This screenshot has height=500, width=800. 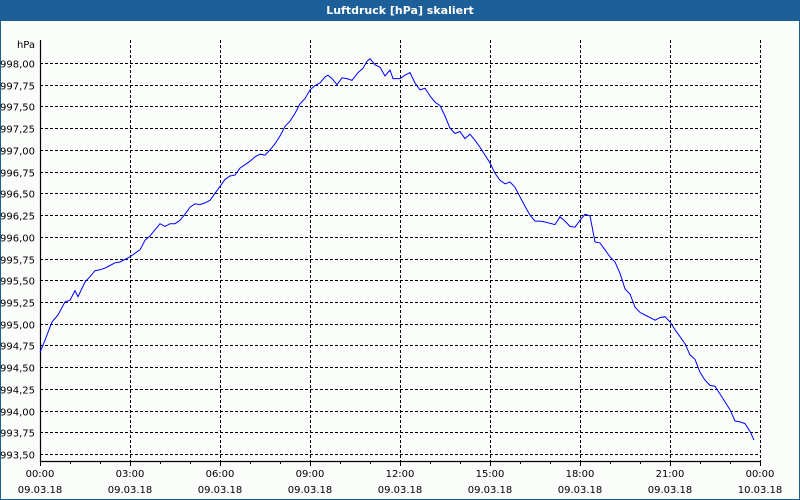 I want to click on x-tick-date: 10.03.18, so click(x=760, y=490).